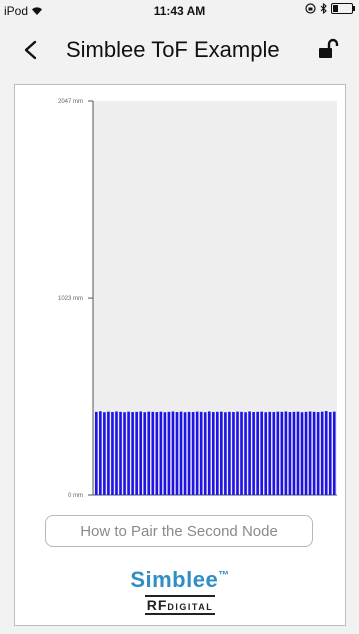 The height and width of the screenshot is (634, 359). What do you see at coordinates (173, 49) in the screenshot?
I see `page-title: Simblee ToF Example` at bounding box center [173, 49].